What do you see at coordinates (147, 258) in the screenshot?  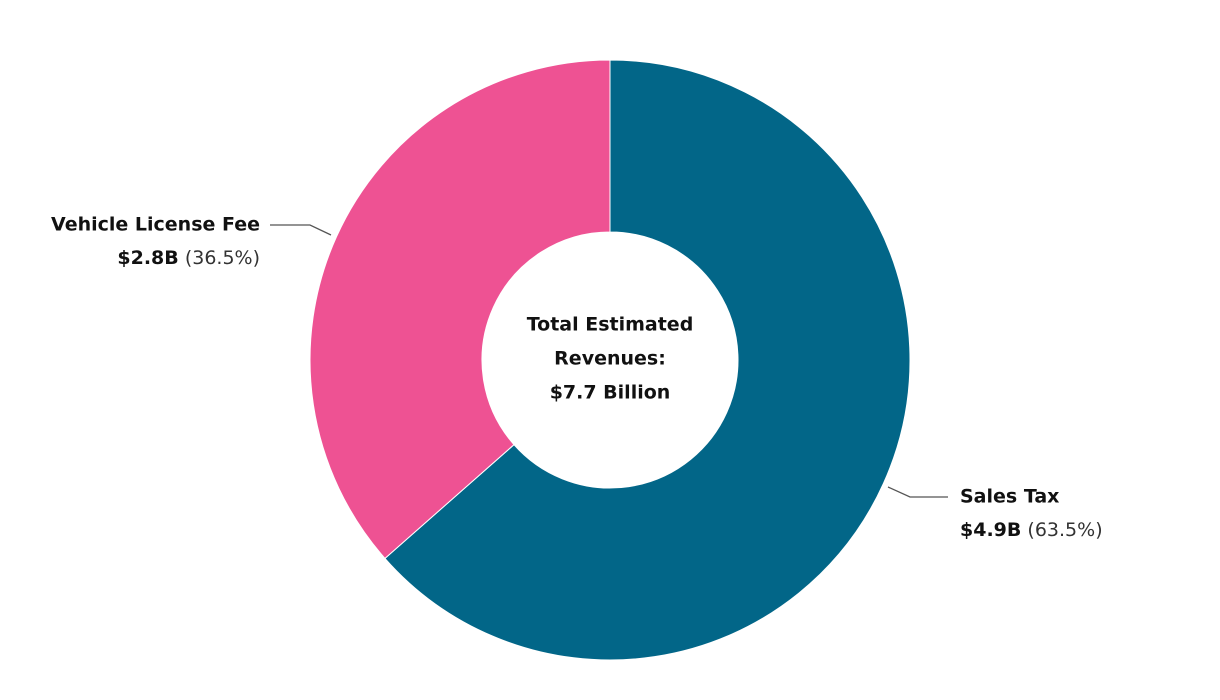 I see `amount-label: $2.8B` at bounding box center [147, 258].